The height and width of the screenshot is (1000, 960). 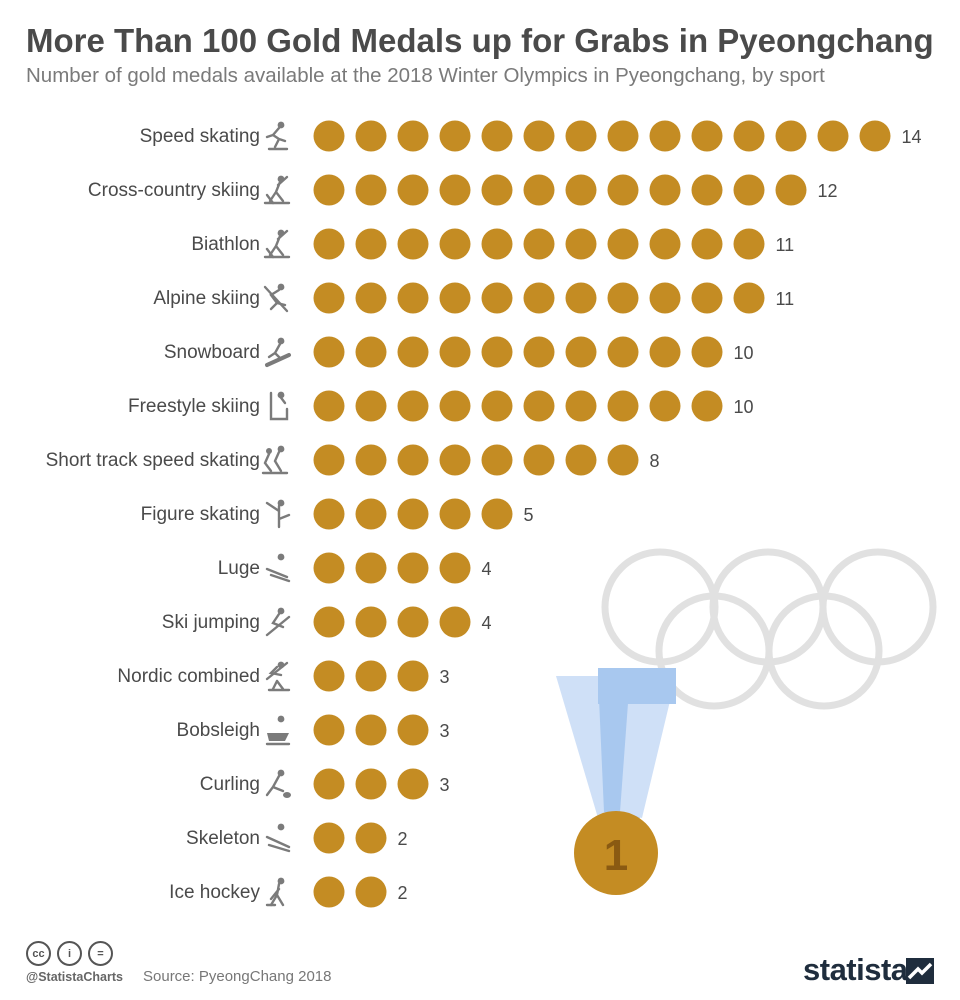 I want to click on chart-row: Ski jumping 4, so click(x=327, y=622).